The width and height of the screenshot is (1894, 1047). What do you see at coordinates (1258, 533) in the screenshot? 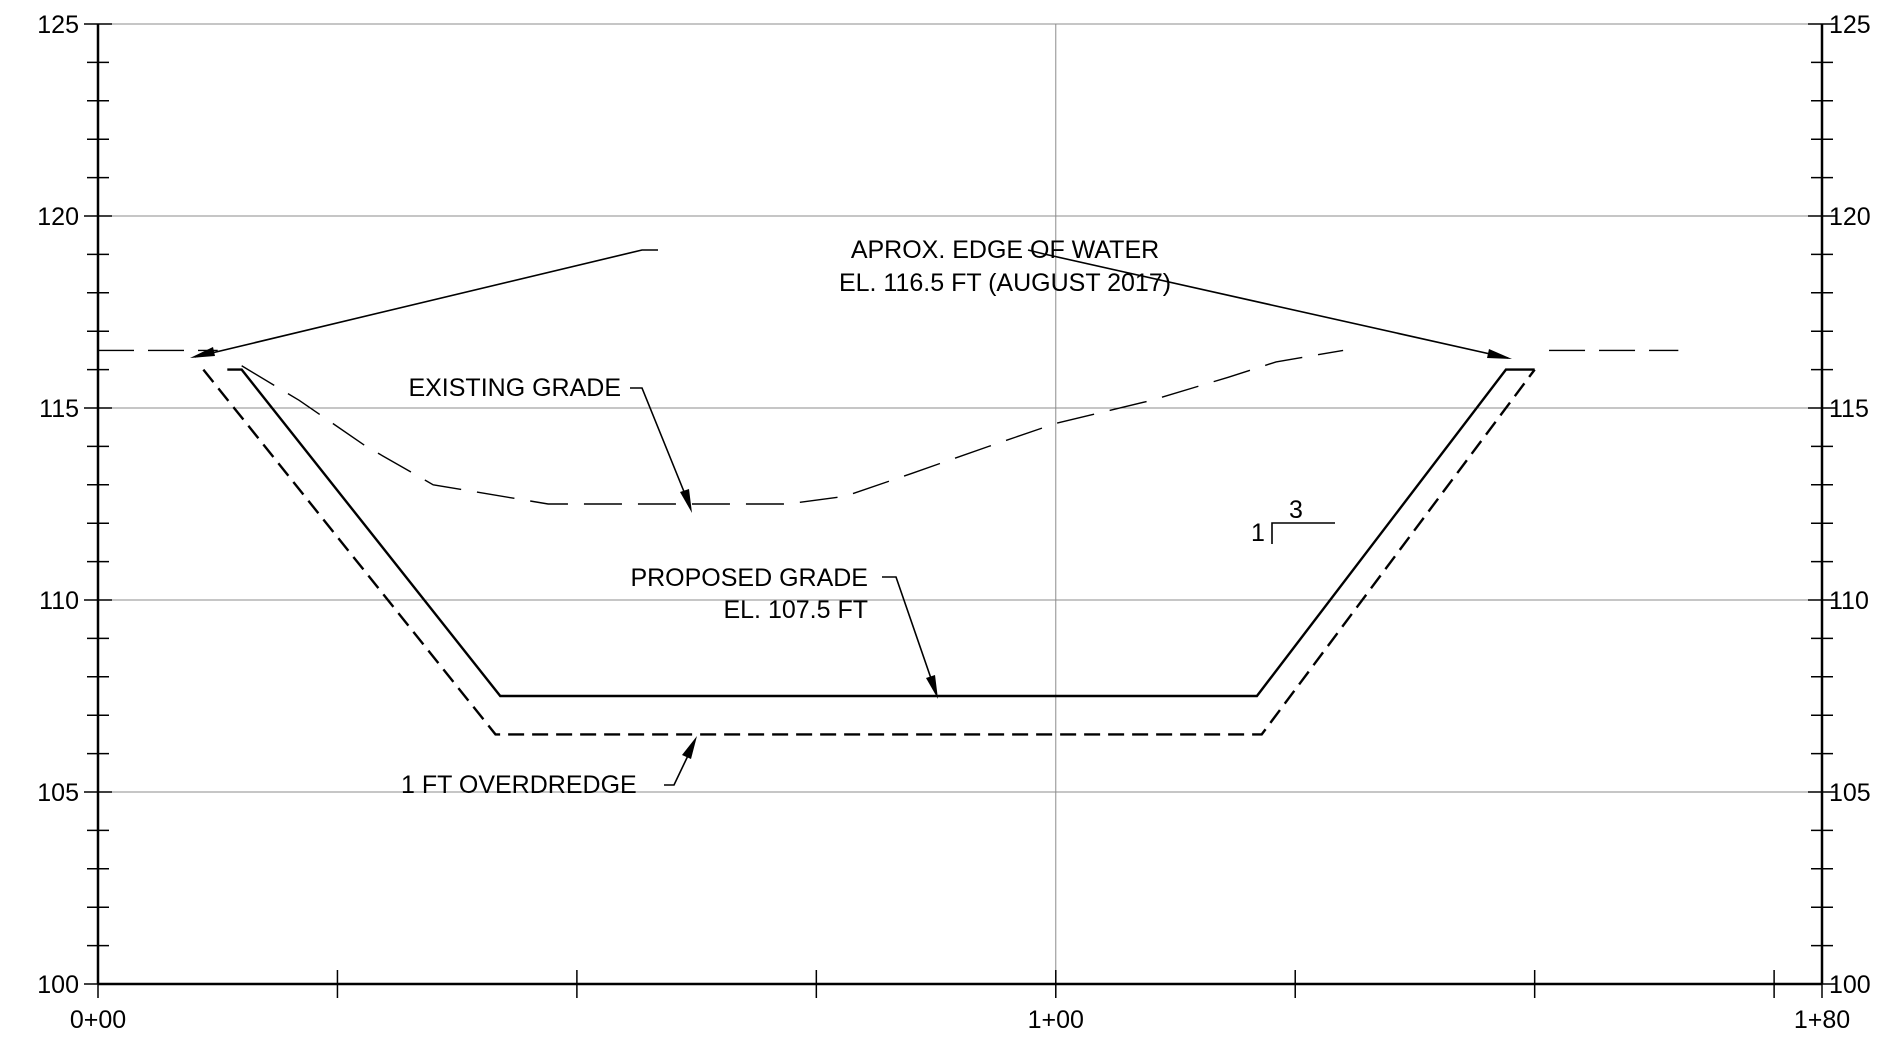
I see `slope-rise-text: 1` at bounding box center [1258, 533].